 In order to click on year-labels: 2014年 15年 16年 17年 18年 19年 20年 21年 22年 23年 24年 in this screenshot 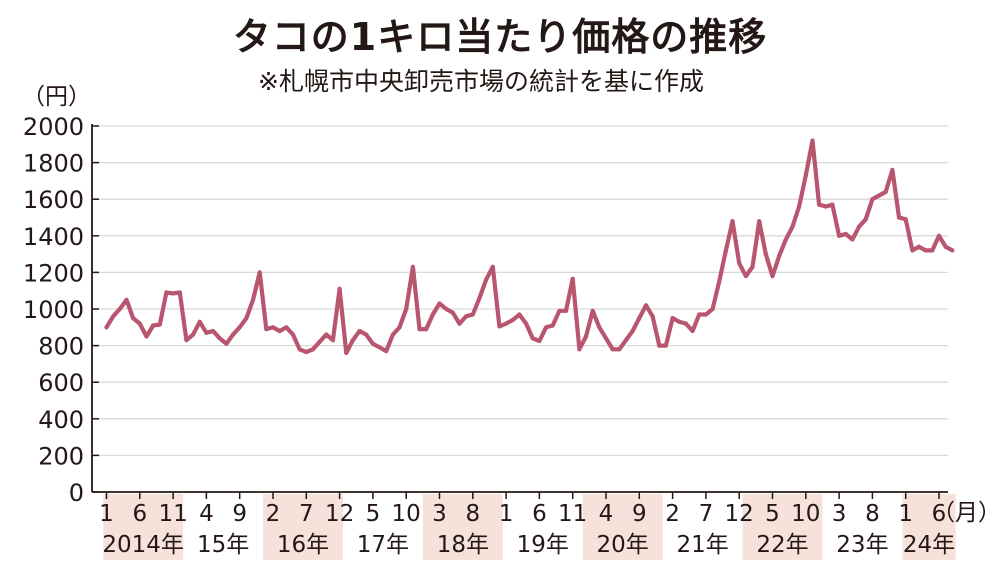, I will do `click(528, 545)`.